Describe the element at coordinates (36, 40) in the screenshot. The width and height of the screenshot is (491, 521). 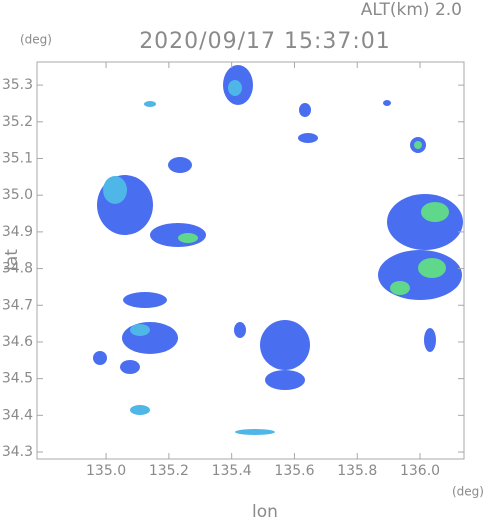
I see `y-unit: (deg)` at that location.